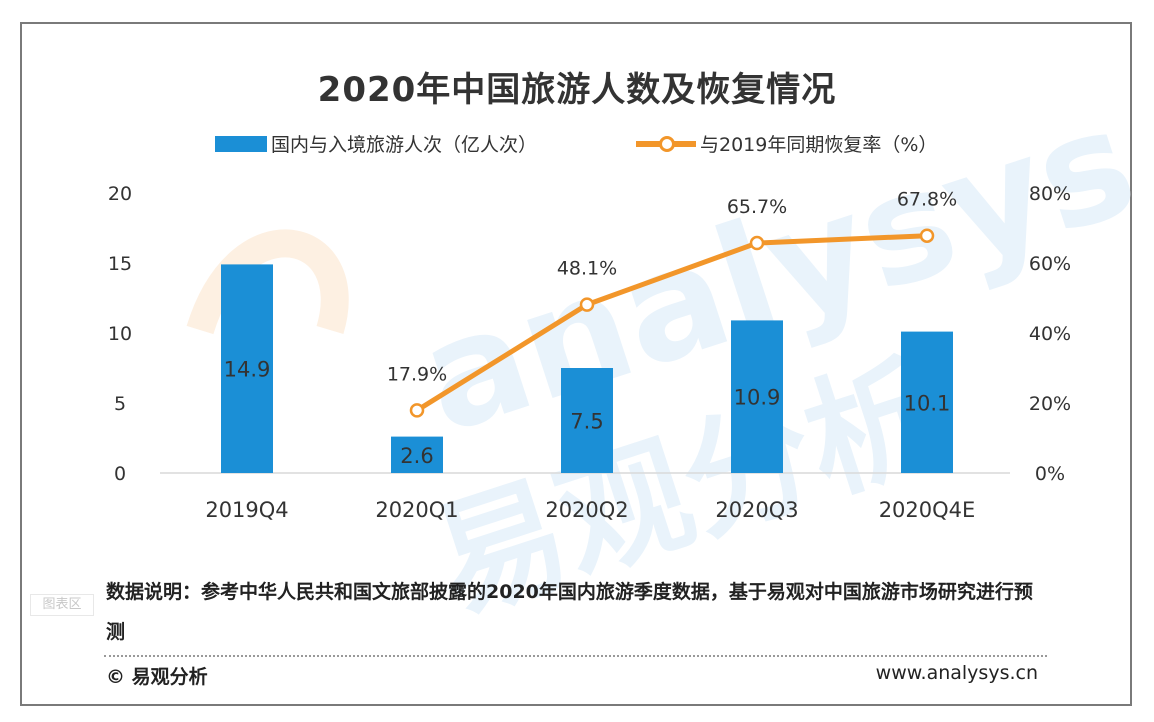 Image resolution: width=1154 pixels, height=722 pixels. Describe the element at coordinates (757, 207) in the screenshot. I see `line-data-label: 65.7%` at that location.